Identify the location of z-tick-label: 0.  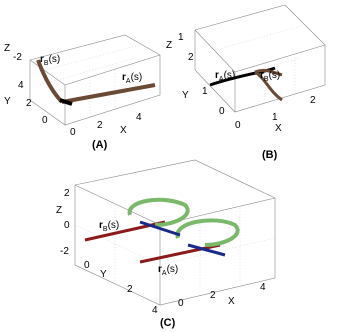
(67, 225).